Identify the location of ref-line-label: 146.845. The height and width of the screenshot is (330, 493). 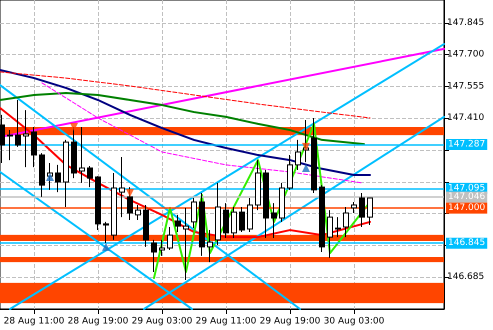
(467, 243).